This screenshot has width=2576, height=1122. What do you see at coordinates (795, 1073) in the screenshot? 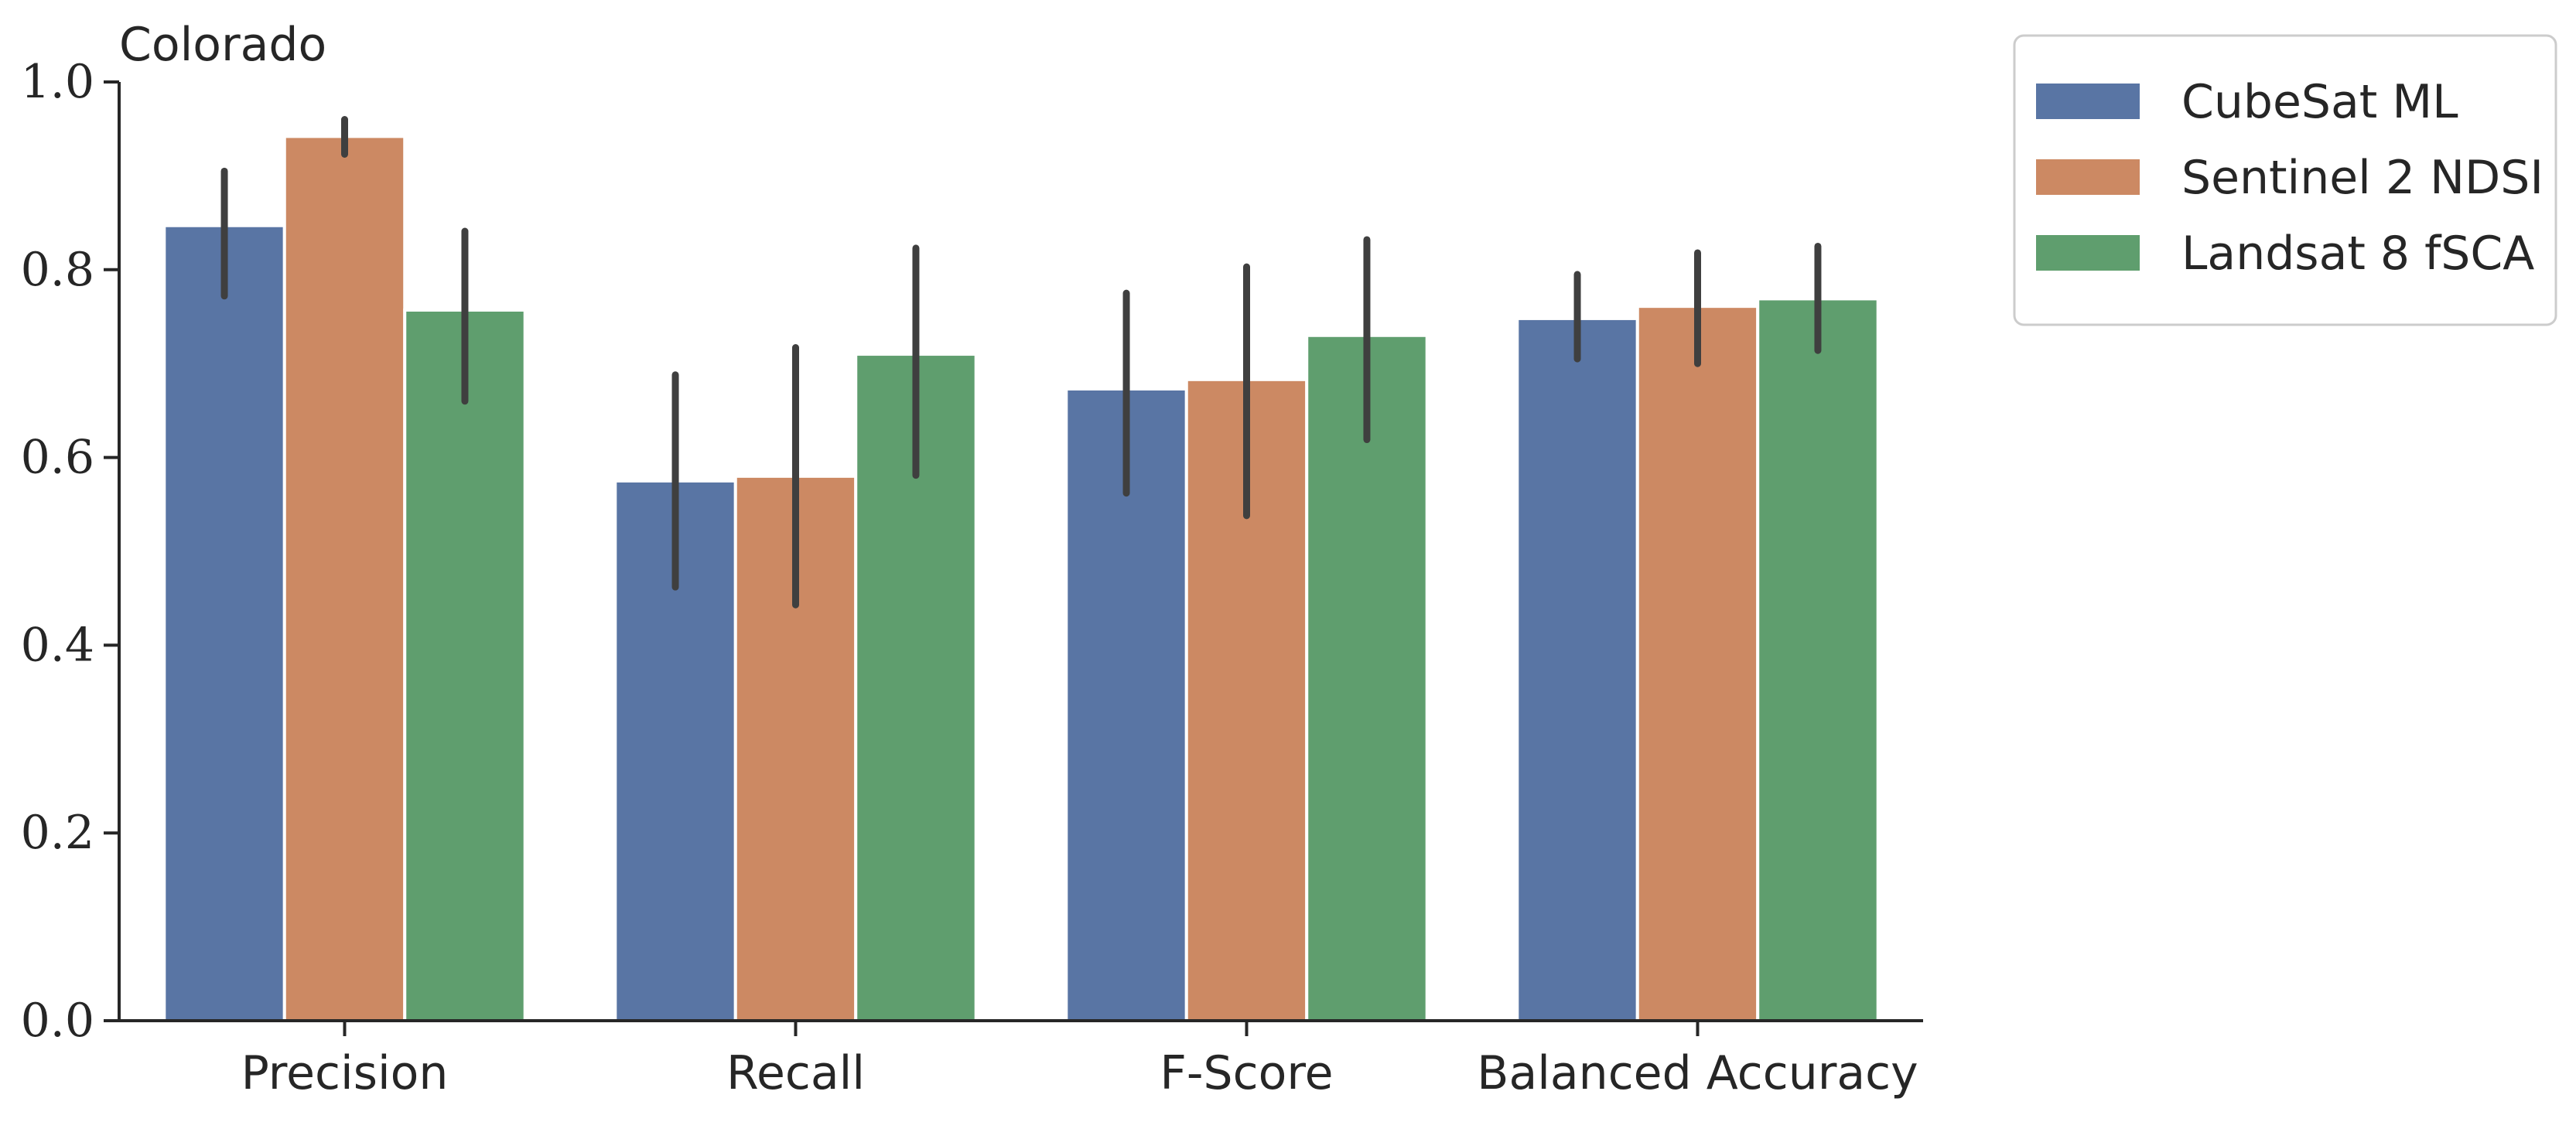
I see `x-tick-label: Recall` at bounding box center [795, 1073].